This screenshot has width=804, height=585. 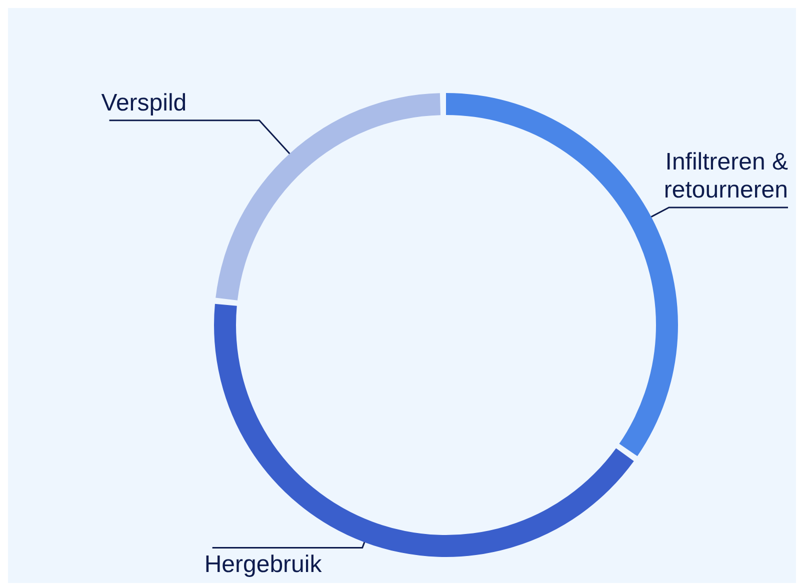 I want to click on slice-label: Verspild, so click(x=144, y=102).